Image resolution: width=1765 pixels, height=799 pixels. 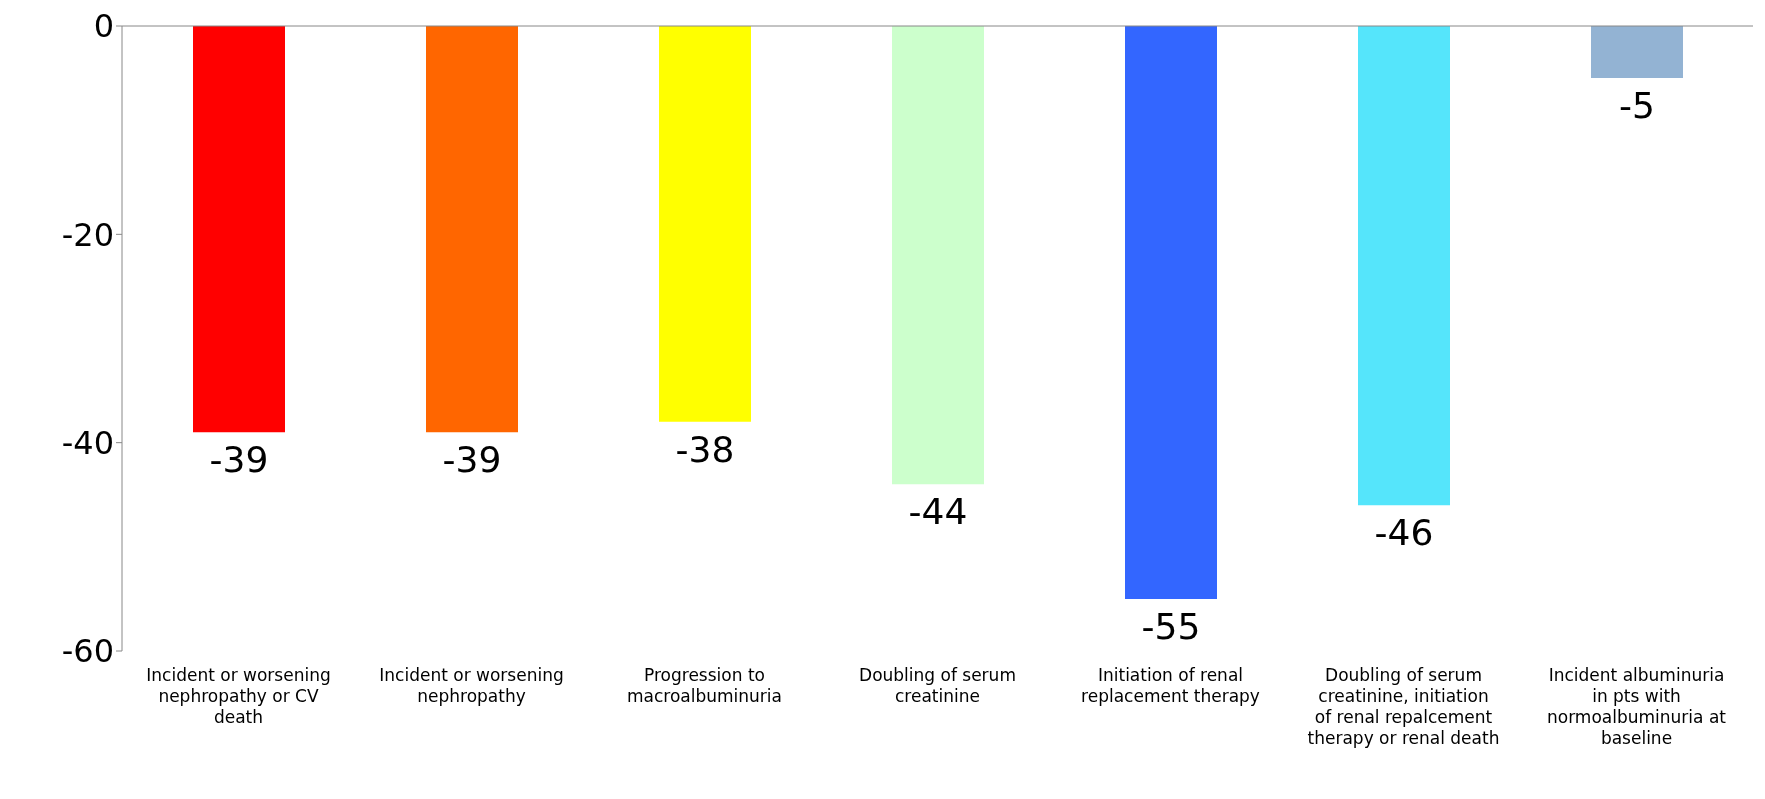 What do you see at coordinates (1170, 685) in the screenshot?
I see `x-tick-label: Initiation of renal replacement therapy` at bounding box center [1170, 685].